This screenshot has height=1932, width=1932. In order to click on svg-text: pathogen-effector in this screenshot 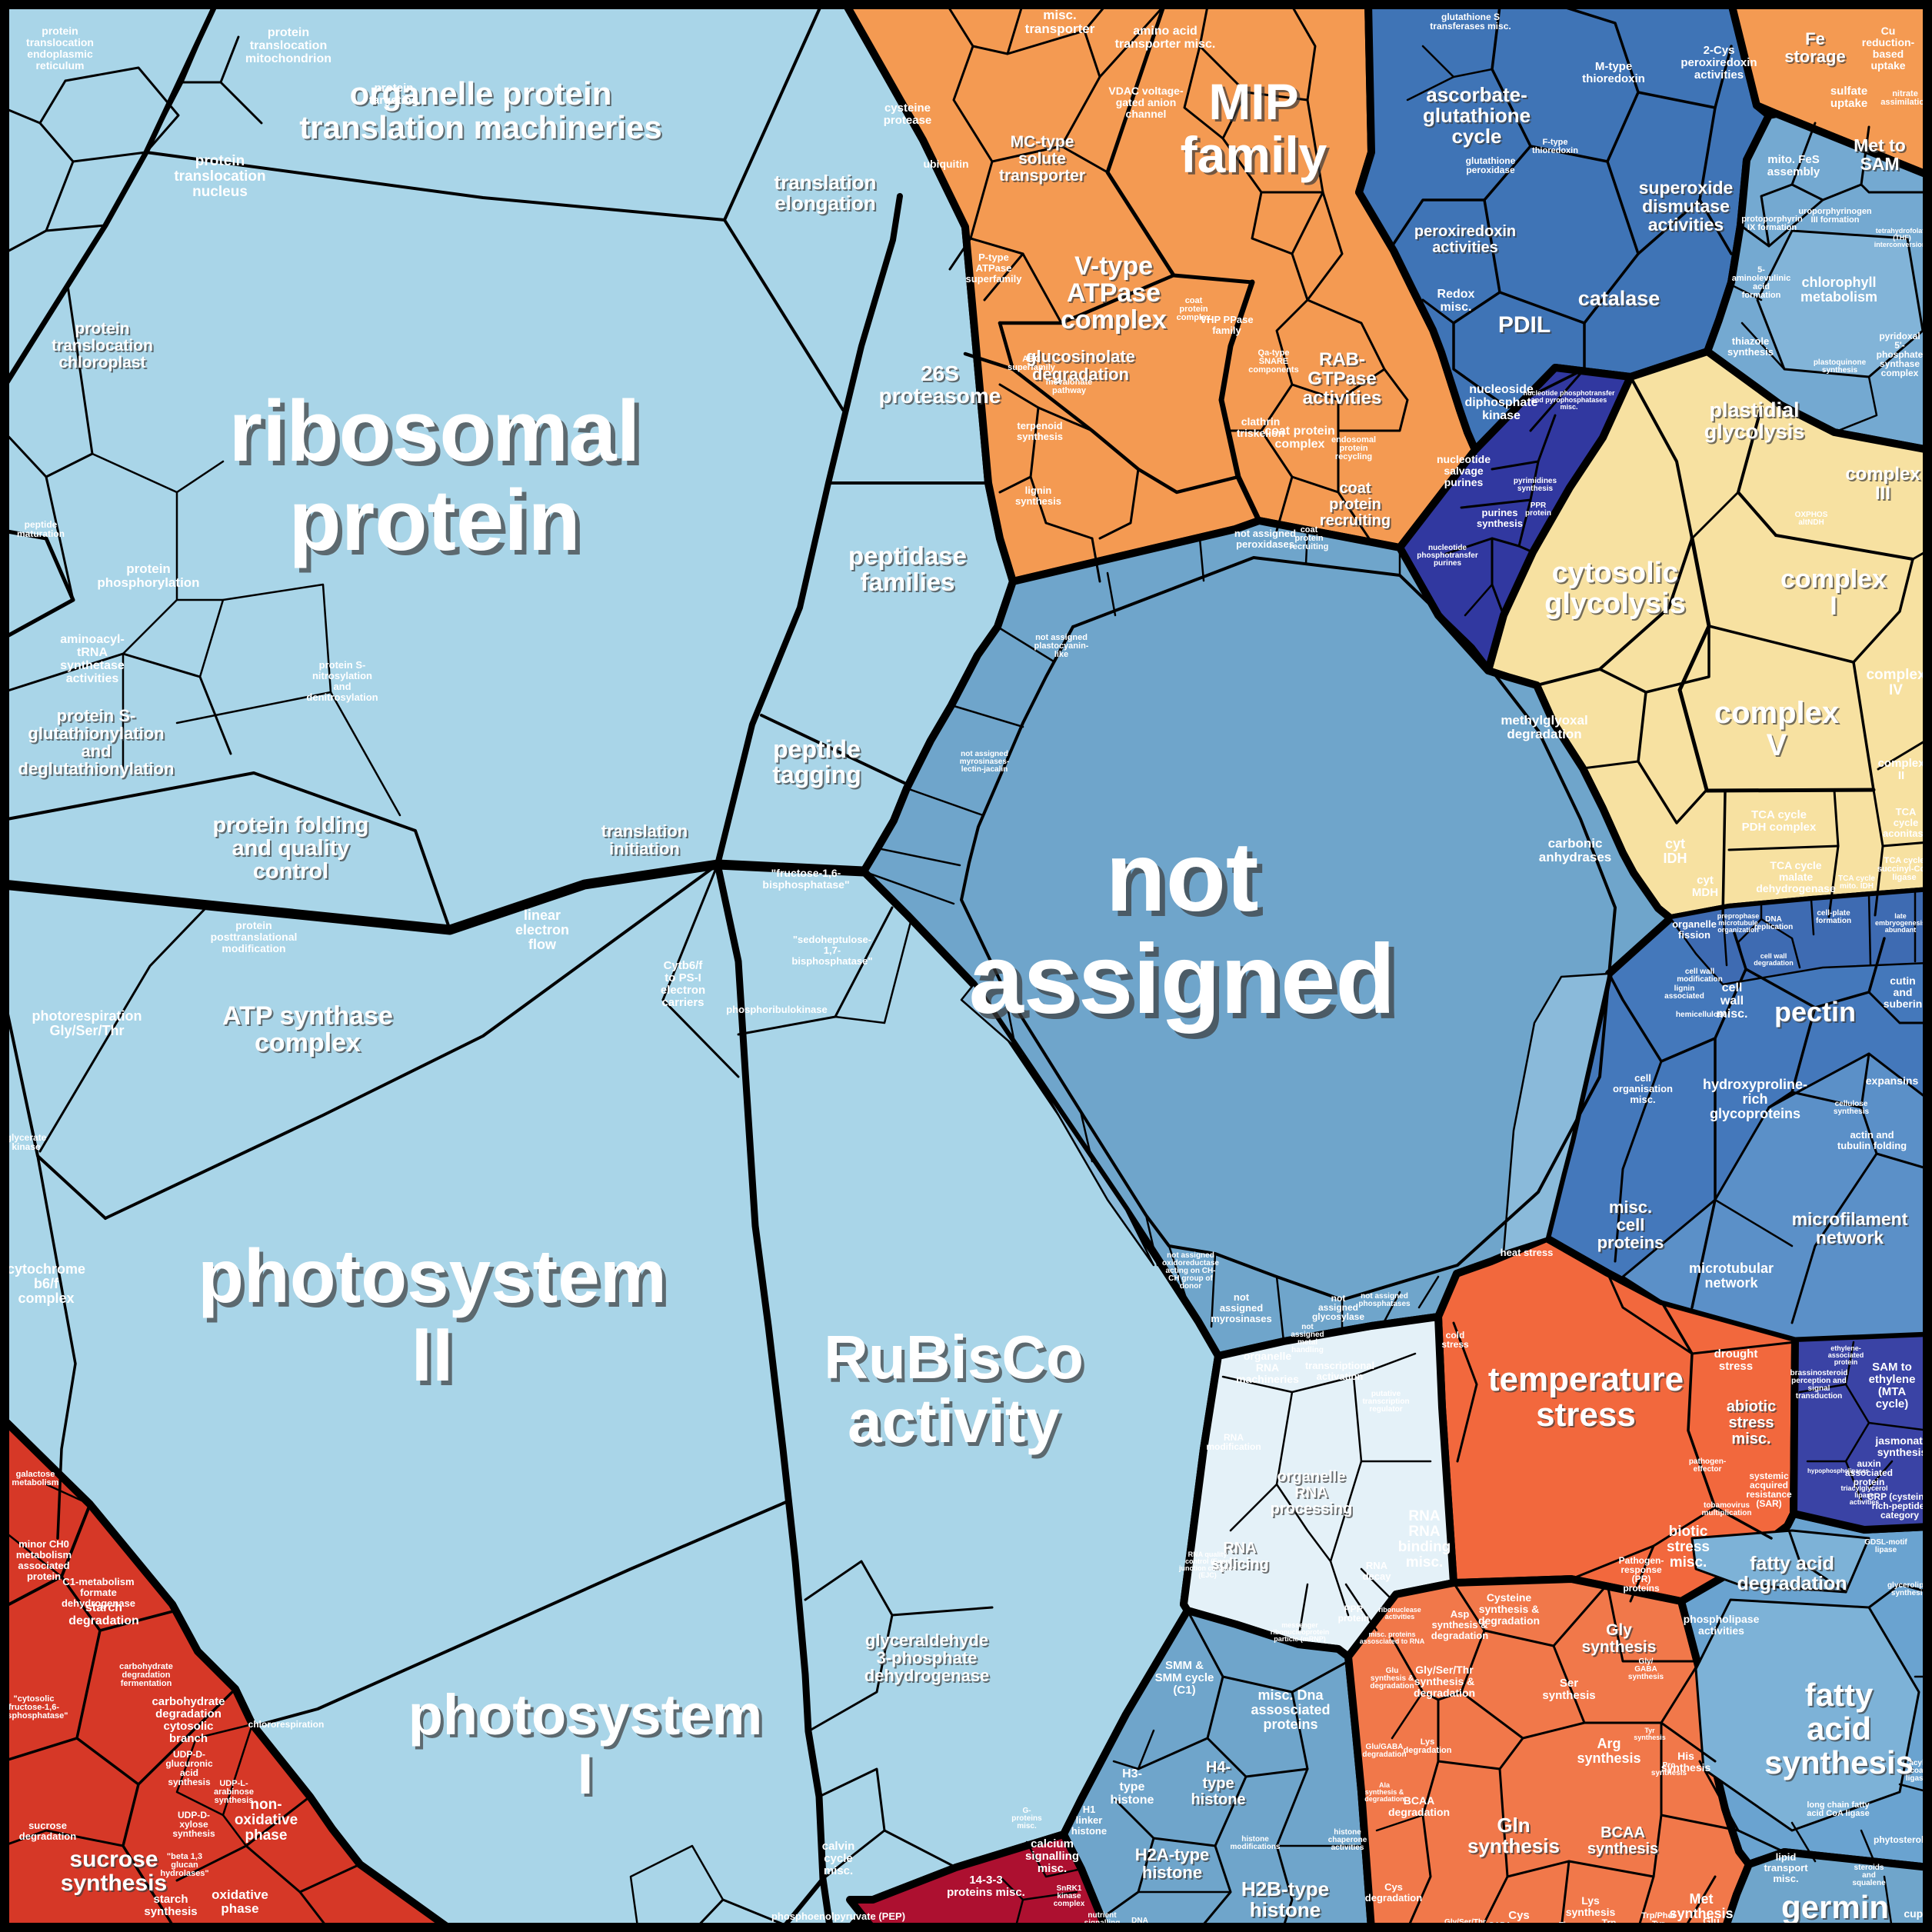, I will do `click(1707, 1465)`.